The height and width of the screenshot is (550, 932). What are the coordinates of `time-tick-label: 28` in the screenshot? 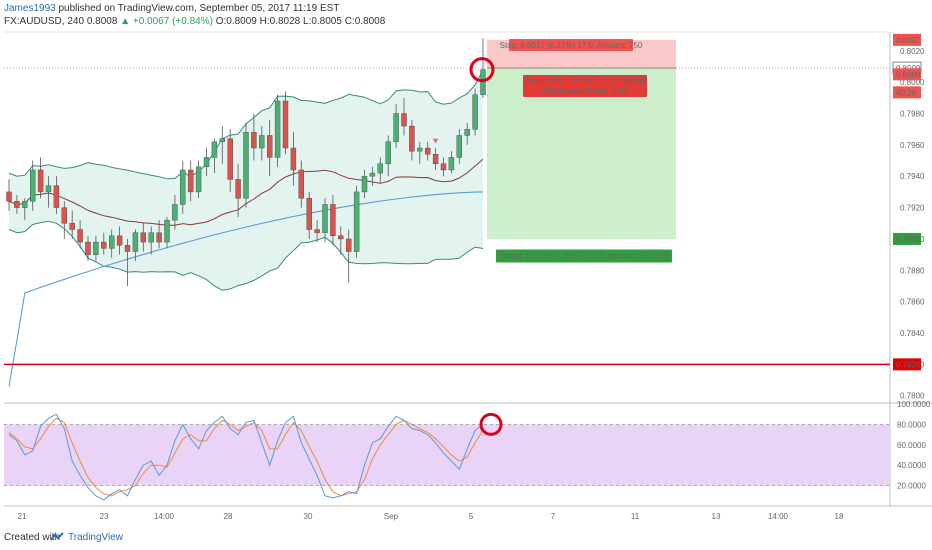 It's located at (228, 516).